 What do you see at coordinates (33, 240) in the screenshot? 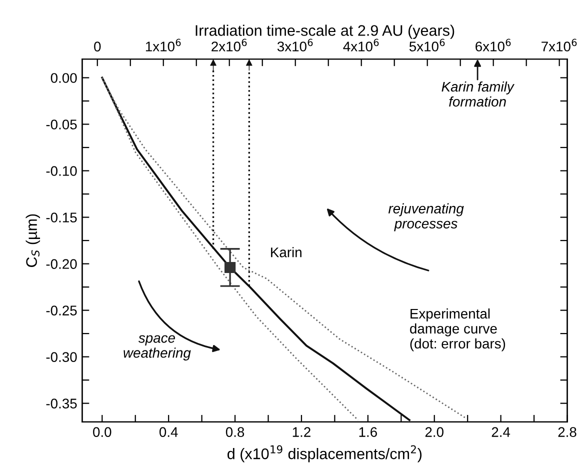
I see `y-axis-title: C$_{S}$ (µm)` at bounding box center [33, 240].